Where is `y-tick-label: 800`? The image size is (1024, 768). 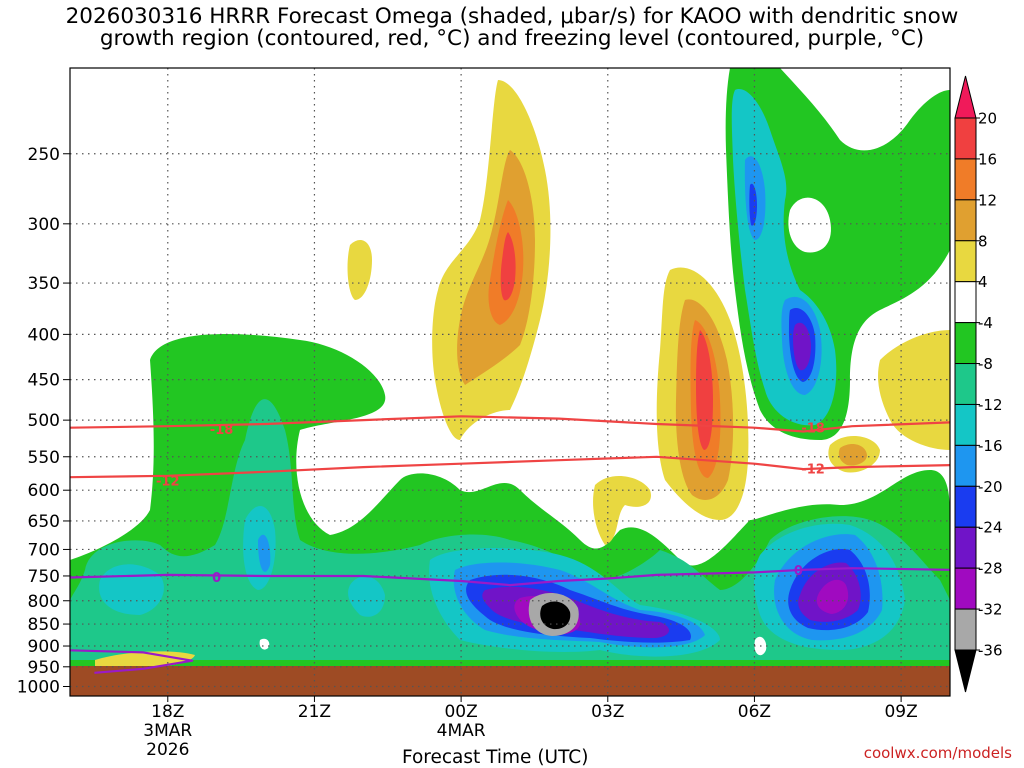 y-tick-label: 800 is located at coordinates (44, 602).